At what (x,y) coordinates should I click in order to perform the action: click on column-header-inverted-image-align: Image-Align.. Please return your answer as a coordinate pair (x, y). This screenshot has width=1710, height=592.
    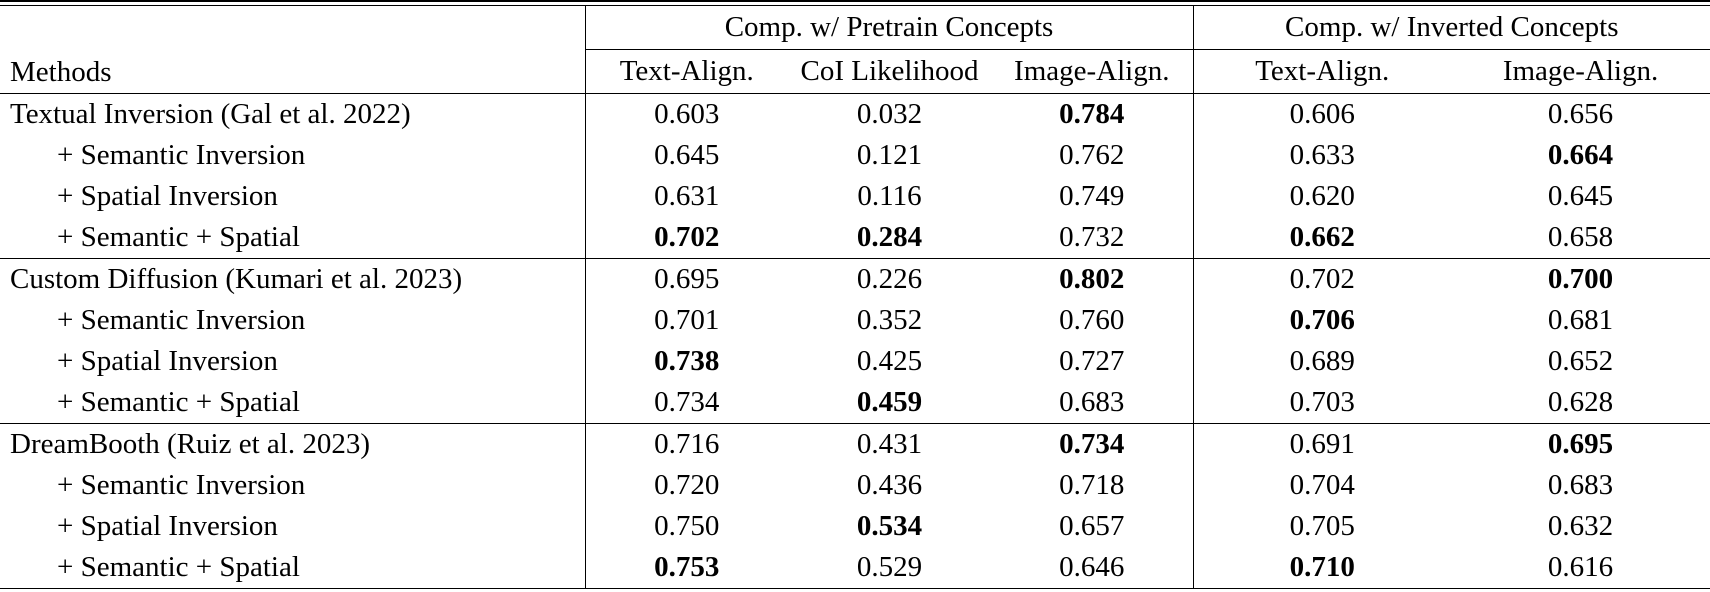
    Looking at the image, I should click on (1580, 71).